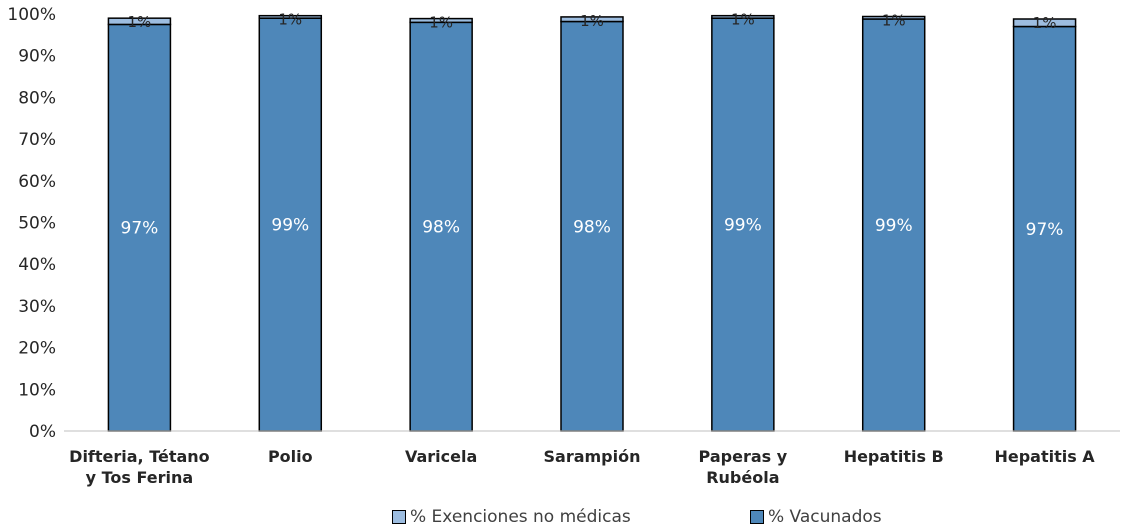 This screenshot has width=1142, height=532. I want to click on legend-item-exemptions: % Exenciones no médicas, so click(511, 517).